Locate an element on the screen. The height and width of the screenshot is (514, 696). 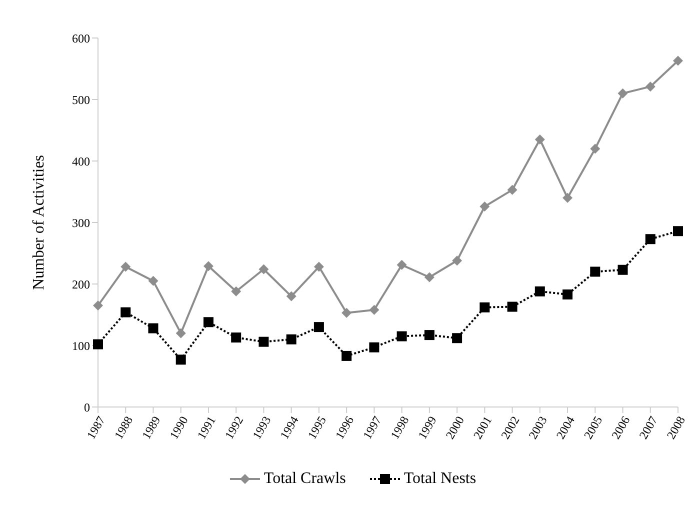
legend-label: Total Nests is located at coordinates (439, 479).